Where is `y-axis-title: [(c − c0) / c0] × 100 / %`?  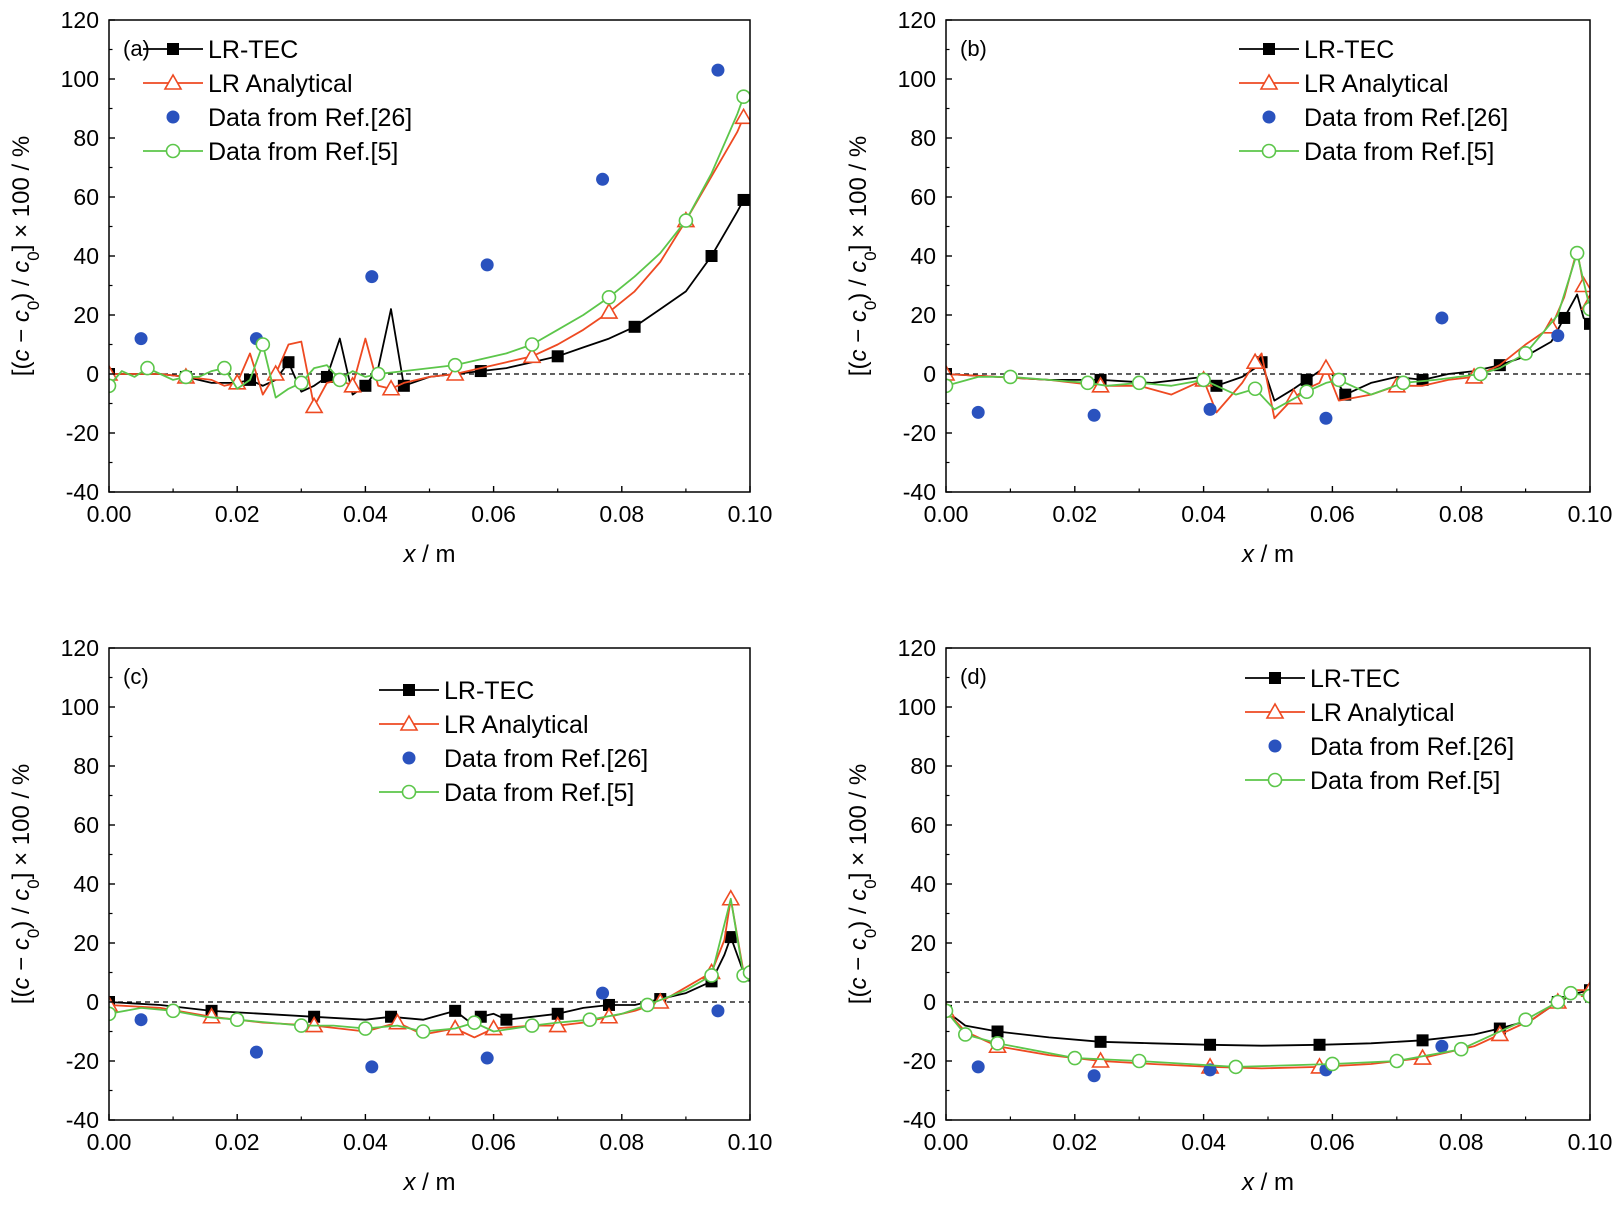
y-axis-title: [(c − c0) / c0] × 100 / % is located at coordinates (862, 256).